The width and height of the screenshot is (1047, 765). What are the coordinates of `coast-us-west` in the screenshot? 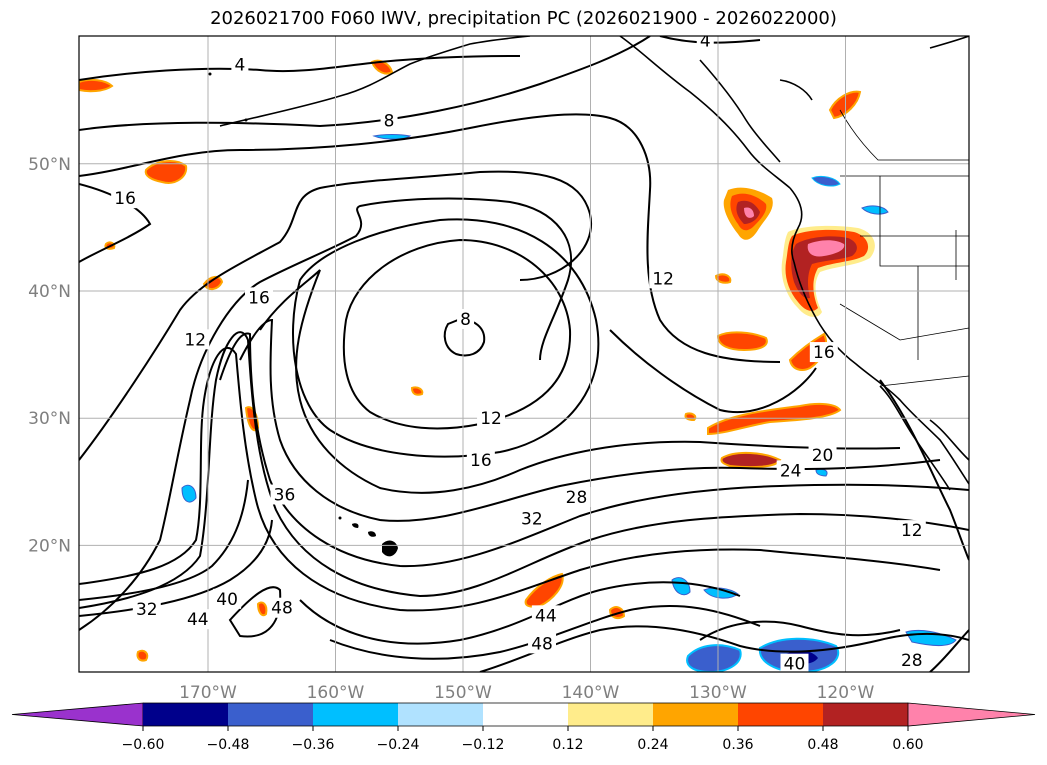 It's located at (881, 373).